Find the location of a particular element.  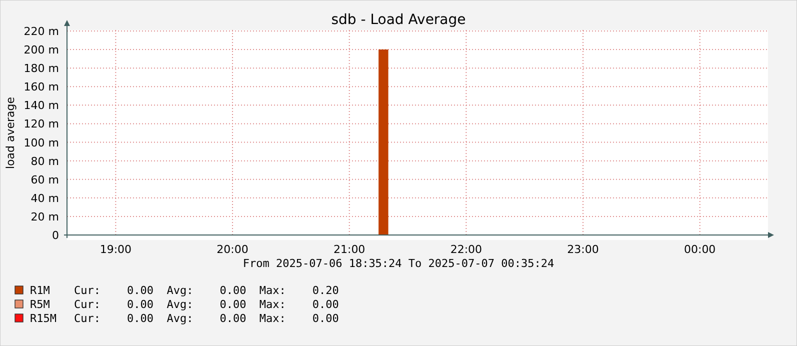

y-tick-label: 200 m is located at coordinates (41, 50).